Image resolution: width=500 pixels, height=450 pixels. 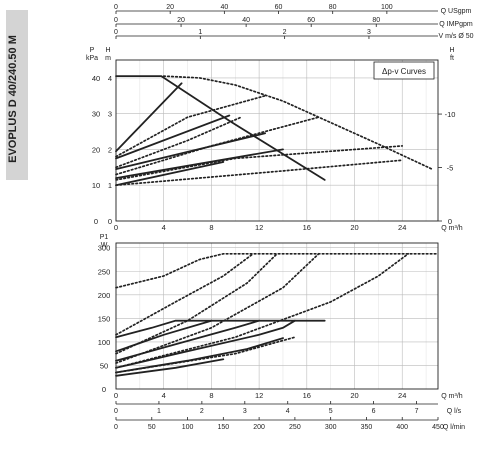 I want to click on head-right-label: ft, so click(x=452, y=58).